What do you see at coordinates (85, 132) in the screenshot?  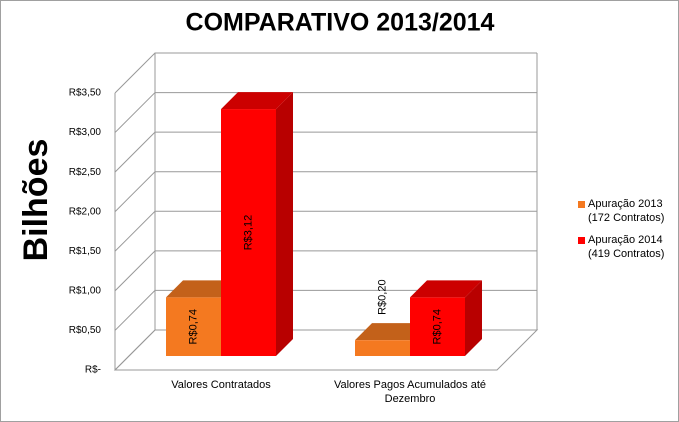 I see `y-tick-label: R$3,00` at bounding box center [85, 132].